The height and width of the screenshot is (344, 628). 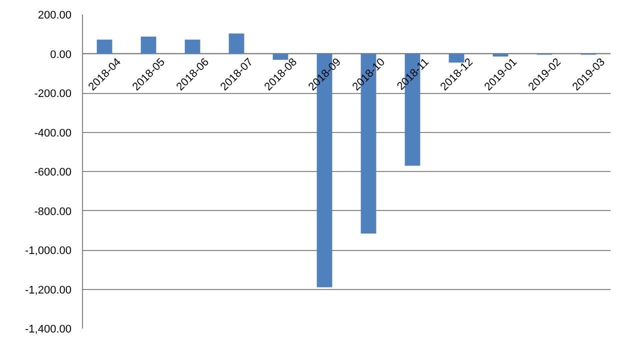 What do you see at coordinates (55, 16) in the screenshot?
I see `y-tick-label: 200.00` at bounding box center [55, 16].